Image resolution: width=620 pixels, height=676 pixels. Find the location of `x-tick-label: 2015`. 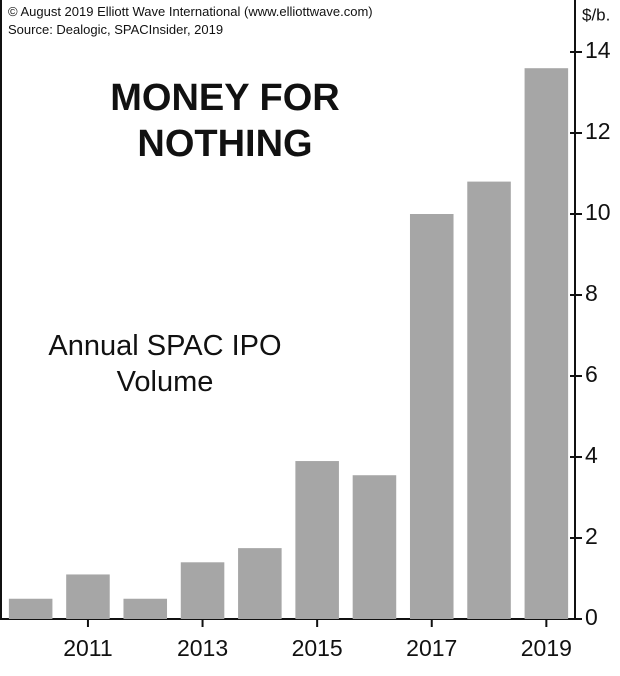

x-tick-label: 2015 is located at coordinates (317, 648).